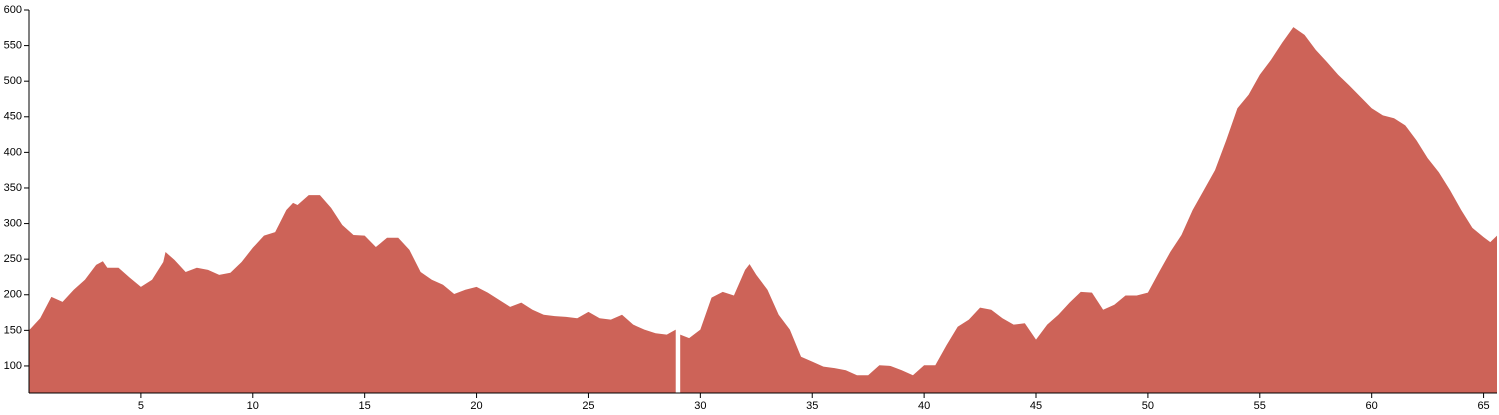  Describe the element at coordinates (13, 188) in the screenshot. I see `y-tick-label: 350` at that location.